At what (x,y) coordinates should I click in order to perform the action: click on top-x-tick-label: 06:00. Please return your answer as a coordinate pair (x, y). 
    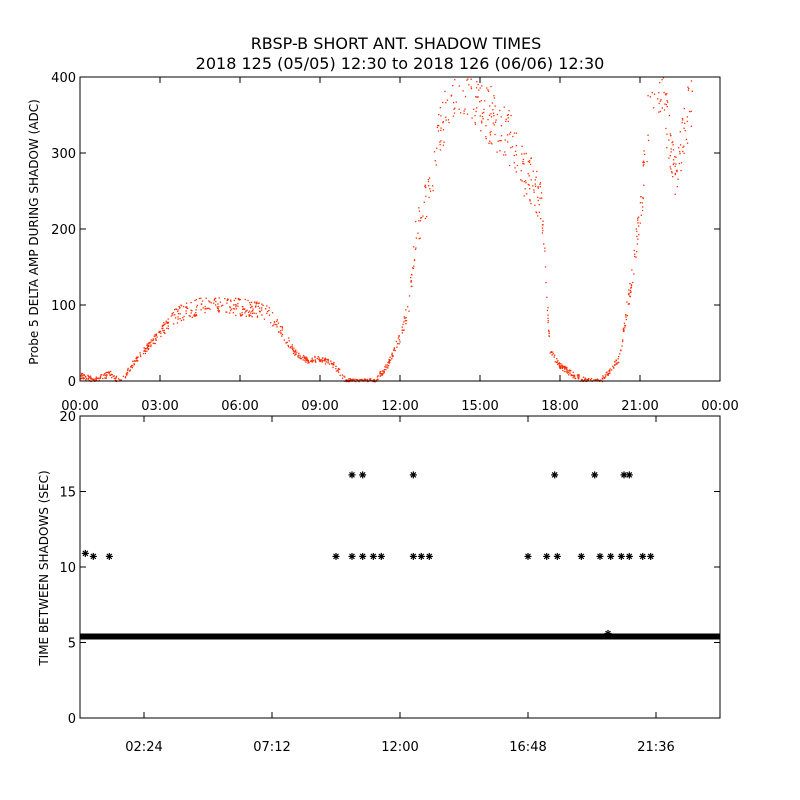
    Looking at the image, I should click on (239, 406).